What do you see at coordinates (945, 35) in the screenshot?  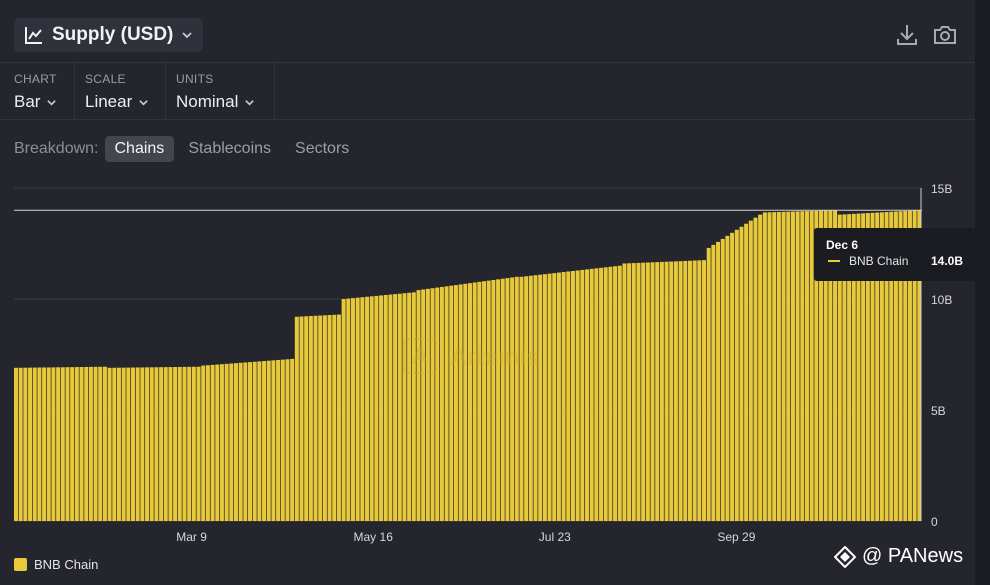 I see `camera-icon` at bounding box center [945, 35].